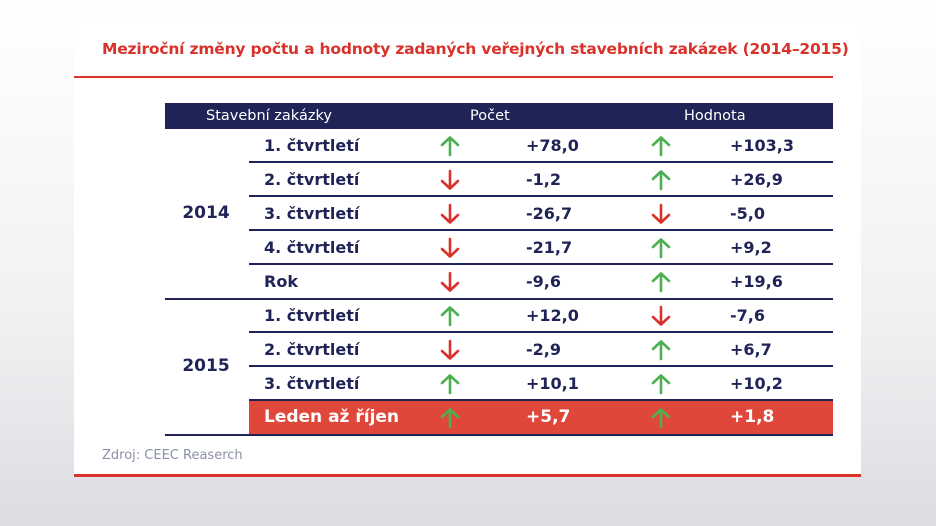  I want to click on table-row-highlight: Leden až říjen +5,7 +1,8, so click(541, 417).